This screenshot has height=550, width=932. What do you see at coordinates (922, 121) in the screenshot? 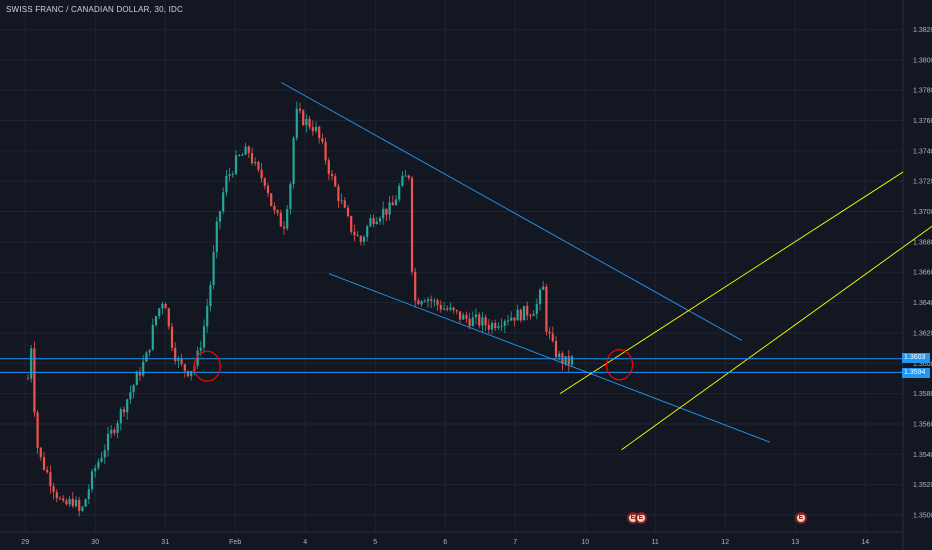
I see `price-tick-label: 1.3760` at bounding box center [922, 121].